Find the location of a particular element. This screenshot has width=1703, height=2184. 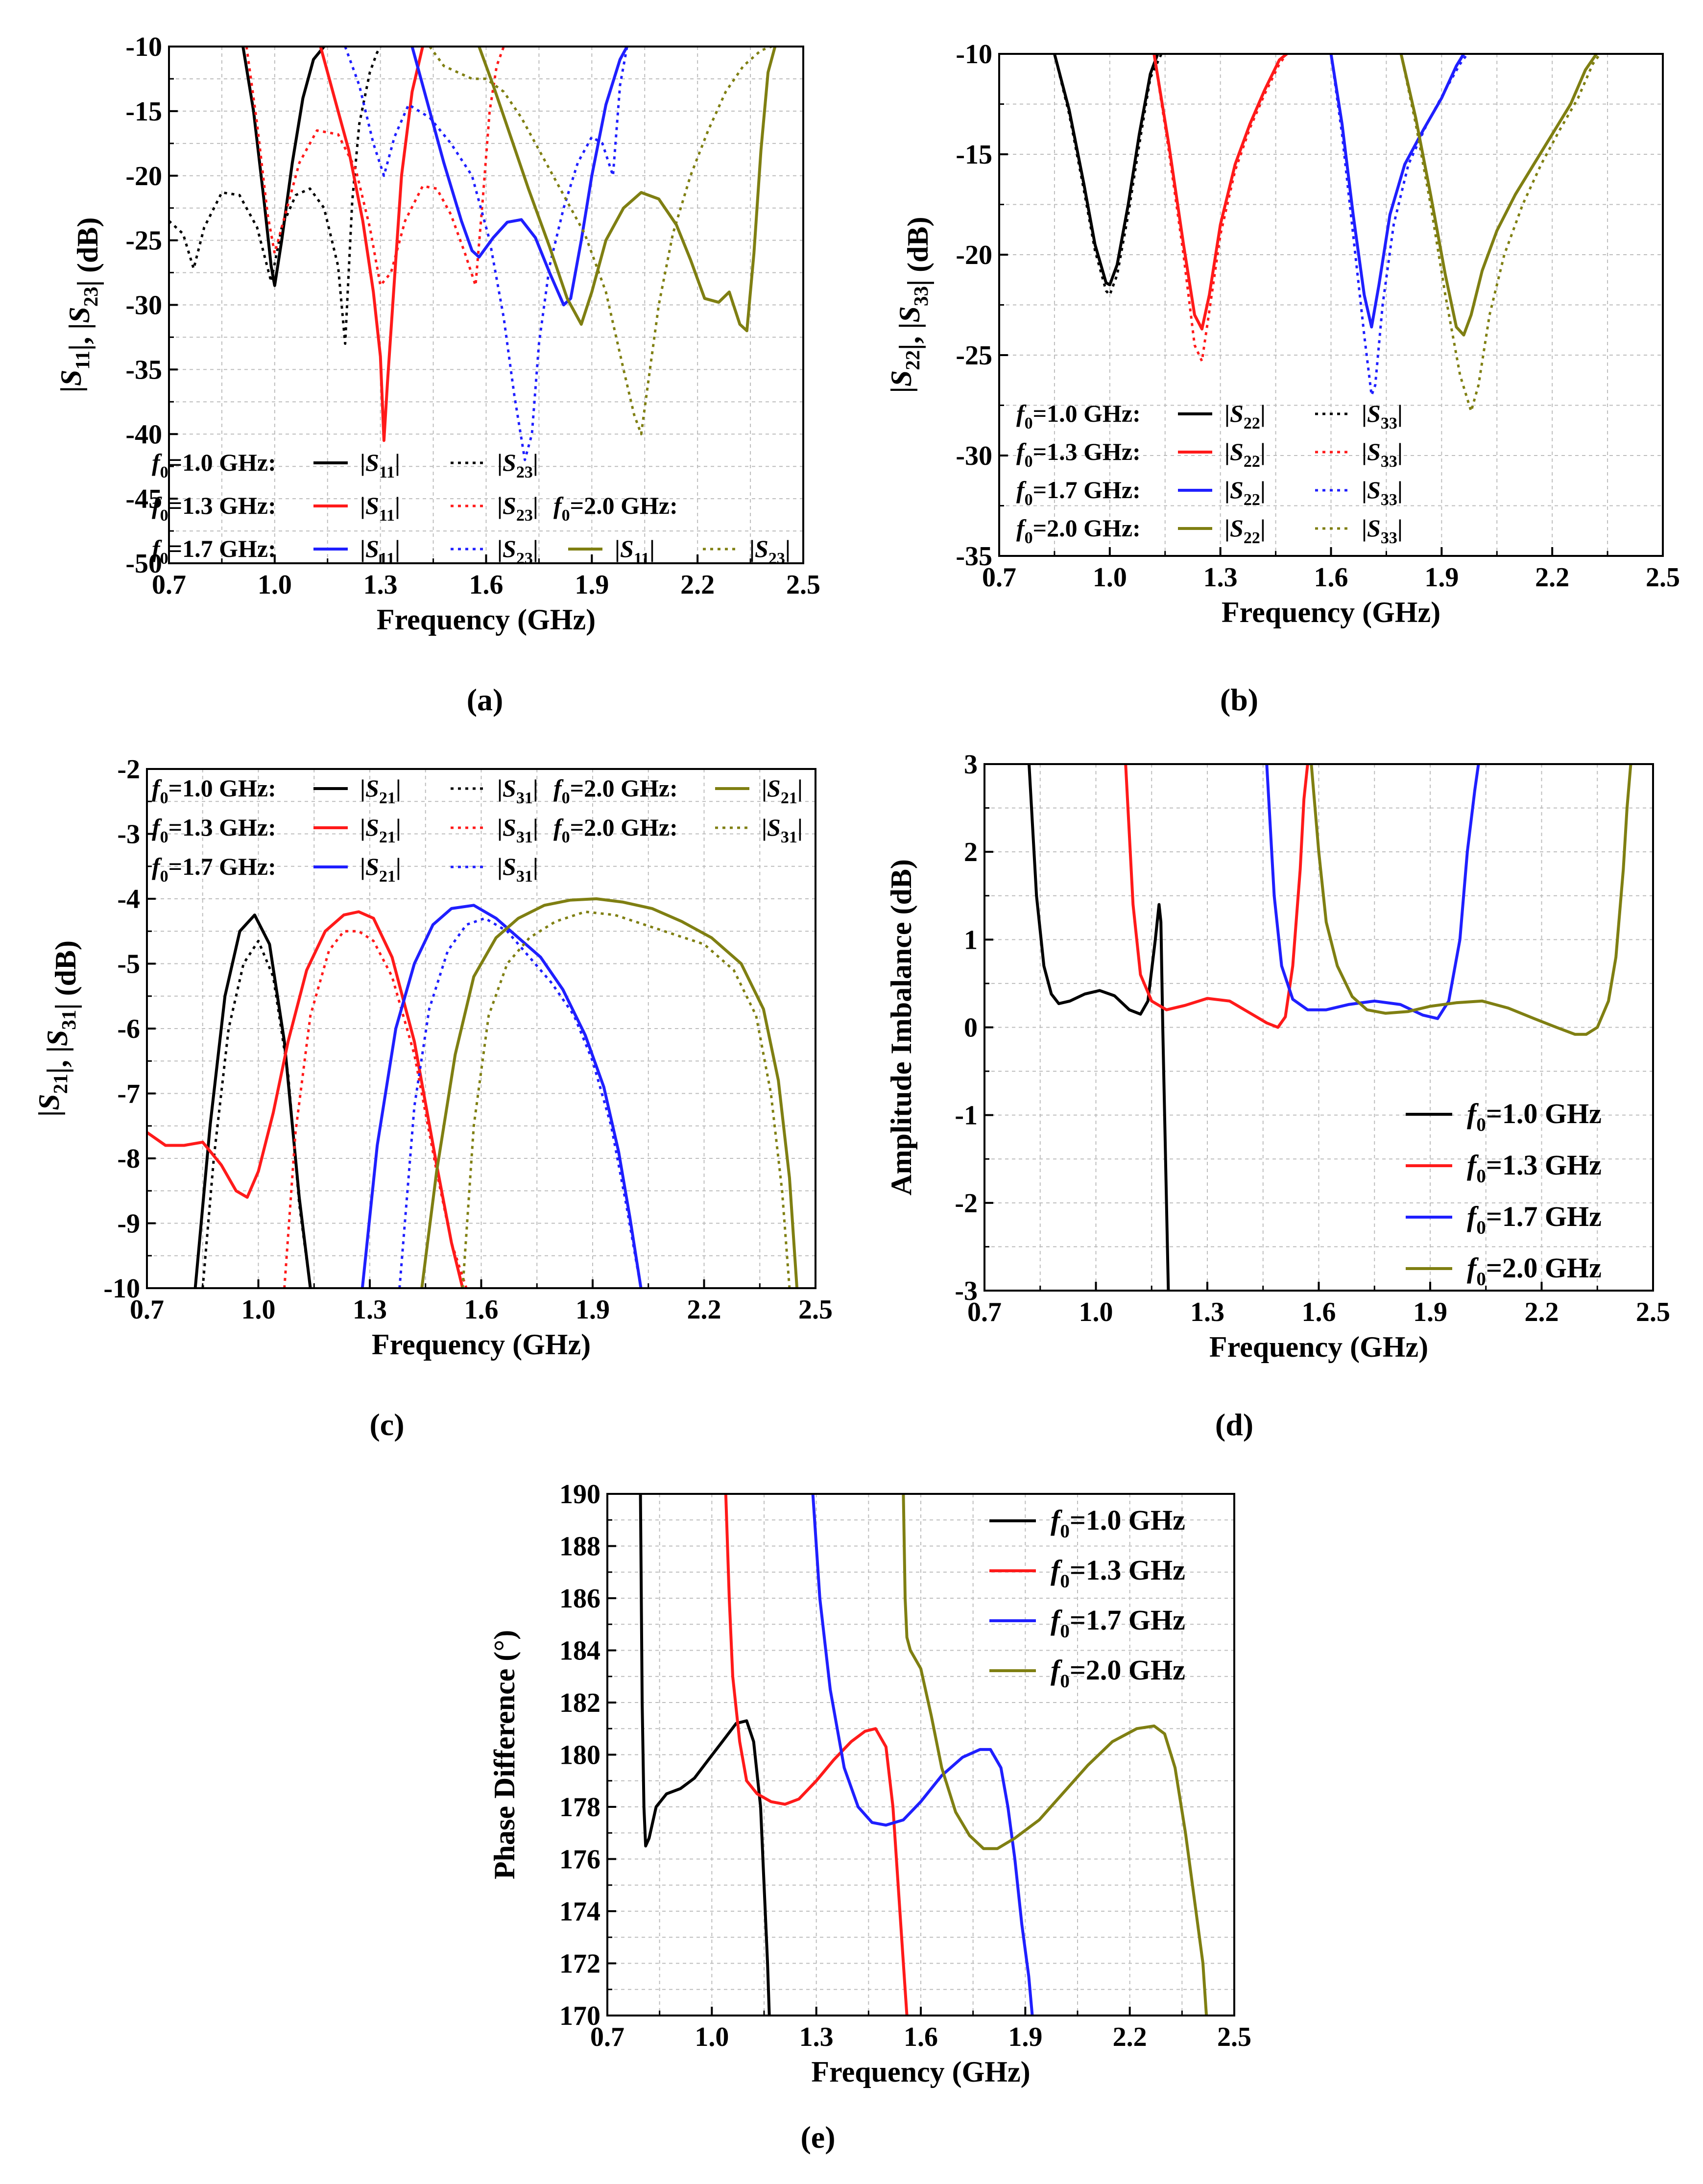

legend-entry: f0=1.0 GHz is located at coordinates (1118, 1523).